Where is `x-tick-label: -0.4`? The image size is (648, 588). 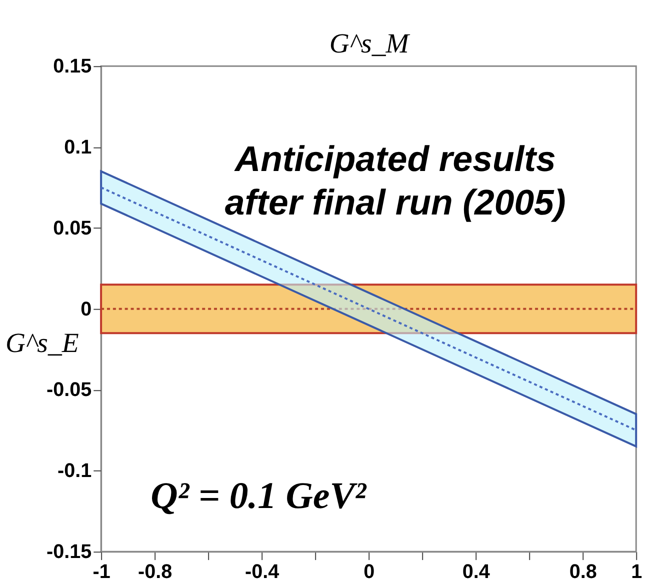
x-tick-label: -0.4 is located at coordinates (262, 571).